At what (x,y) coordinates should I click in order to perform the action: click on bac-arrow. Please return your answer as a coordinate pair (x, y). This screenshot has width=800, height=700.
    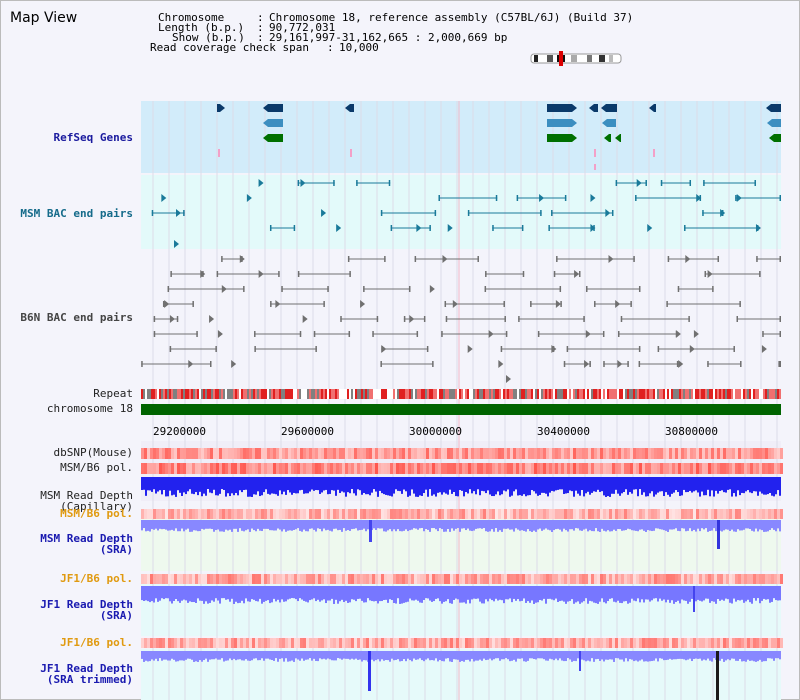
    Looking at the image, I should click on (432, 289).